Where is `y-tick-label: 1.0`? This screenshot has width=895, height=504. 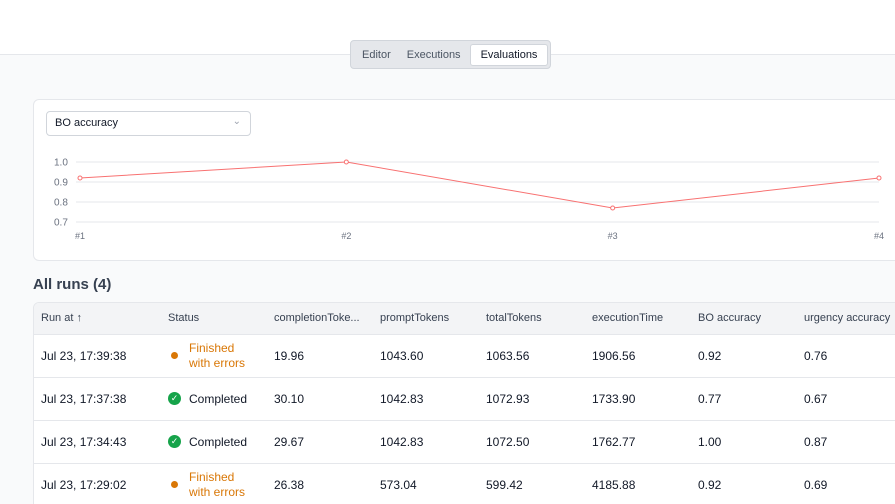 y-tick-label: 1.0 is located at coordinates (61, 163).